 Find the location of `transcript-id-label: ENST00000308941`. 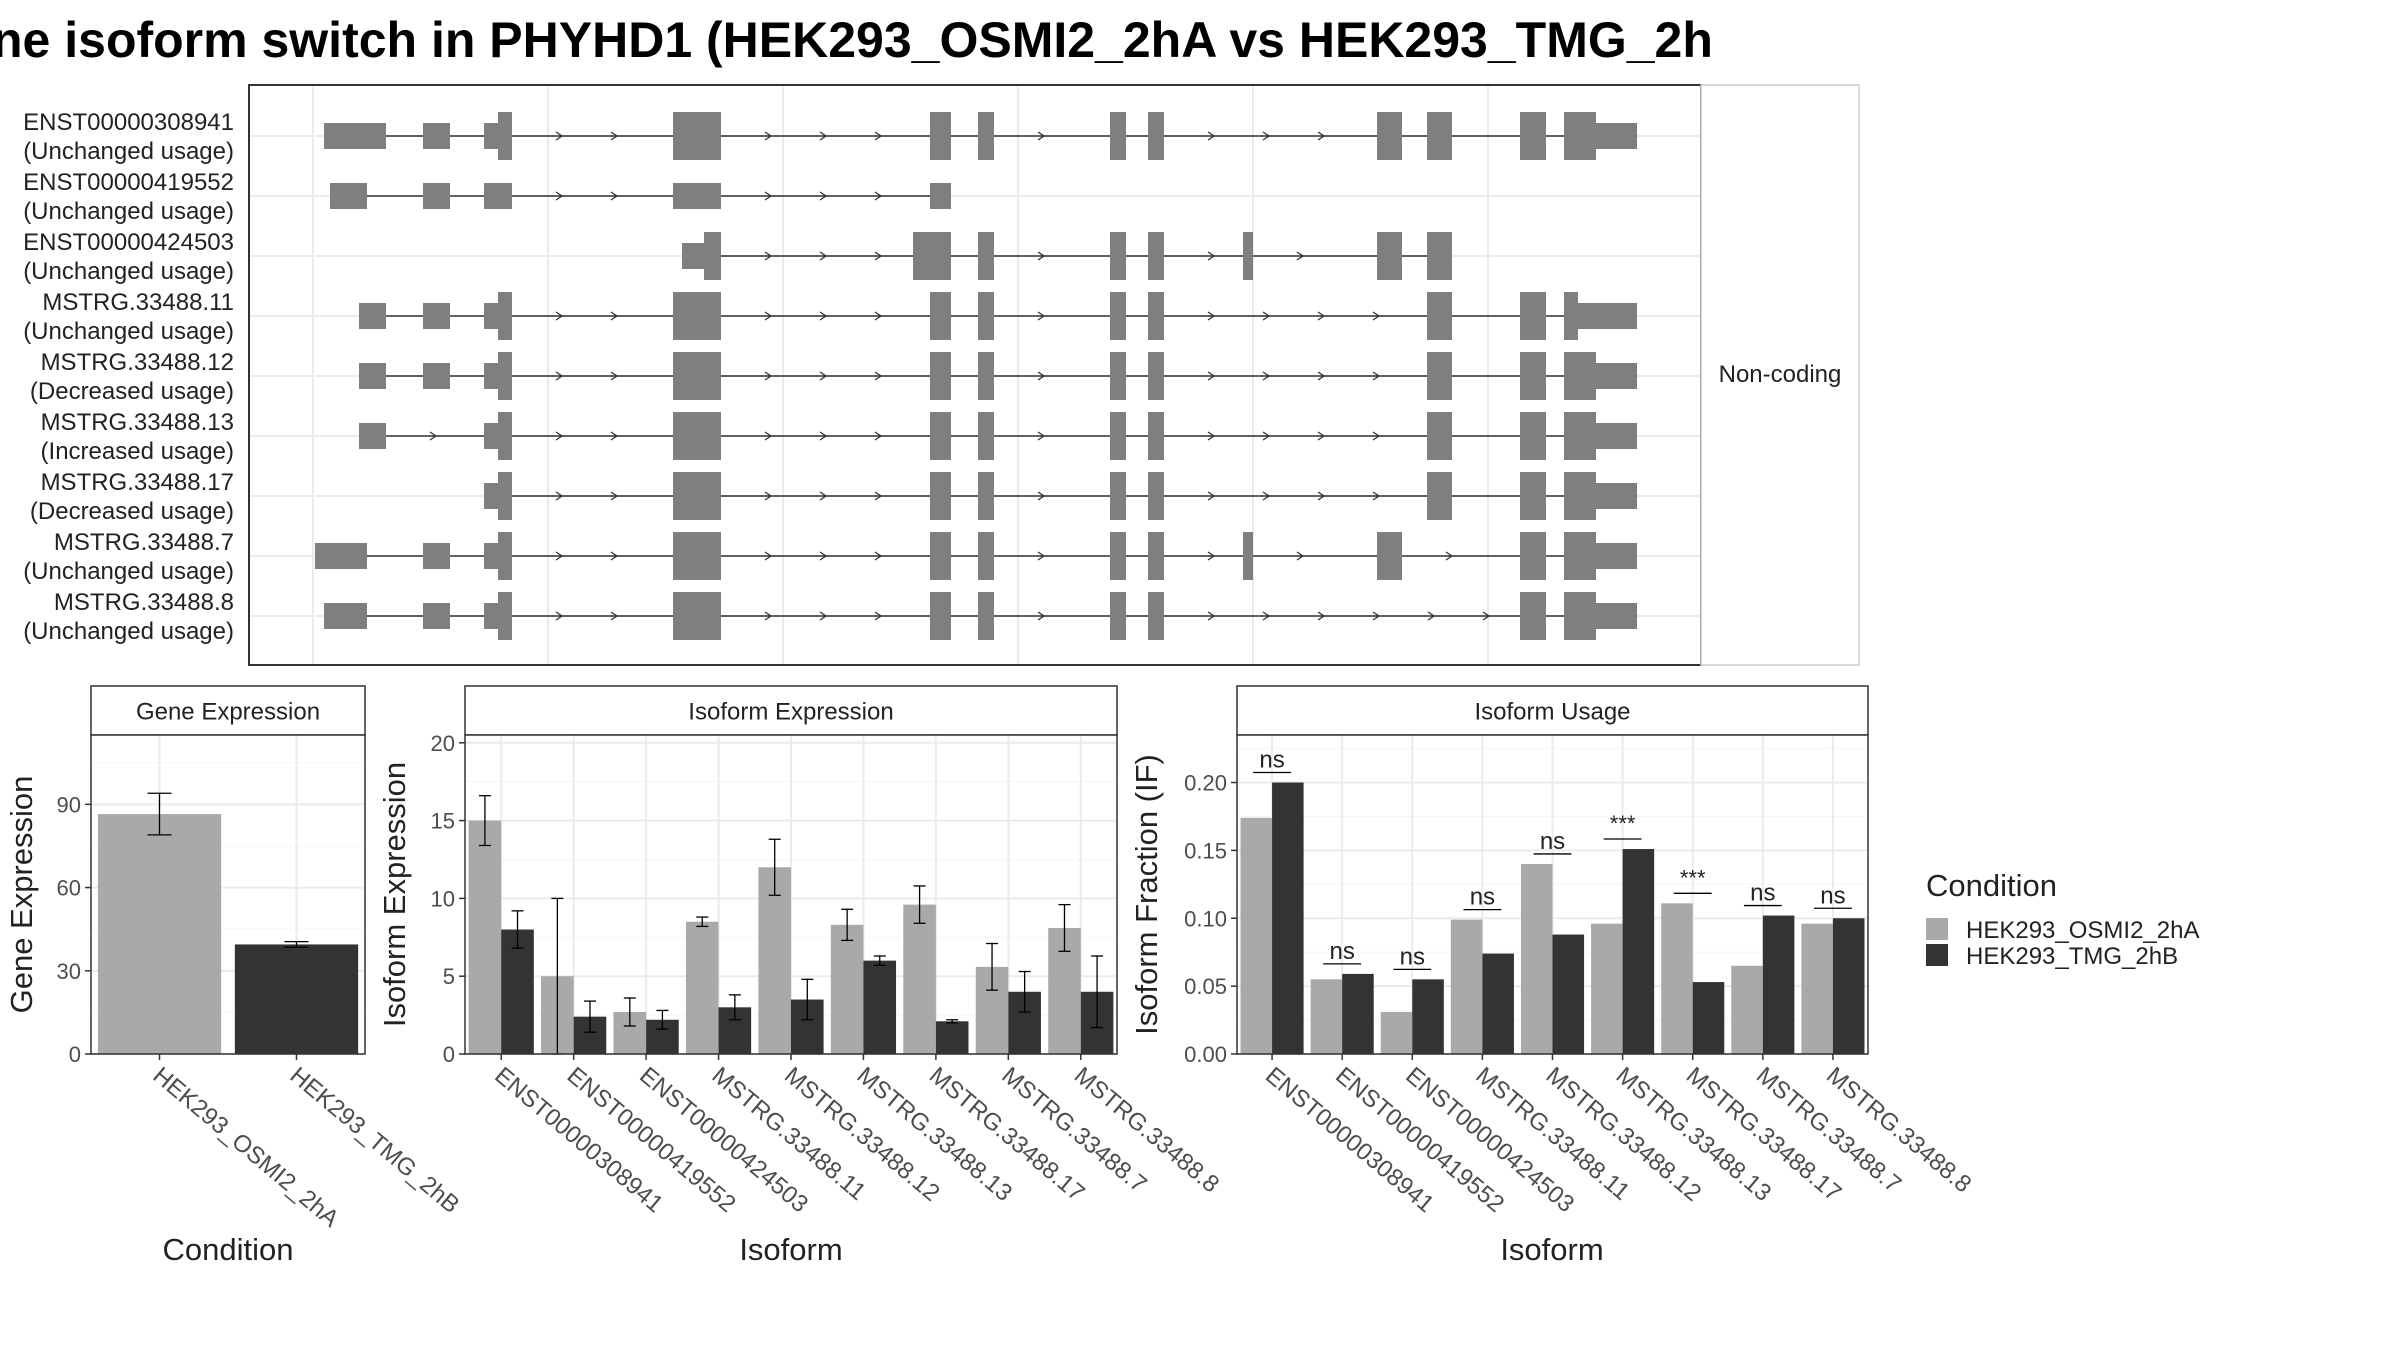

transcript-id-label: ENST00000308941 is located at coordinates (128, 122).